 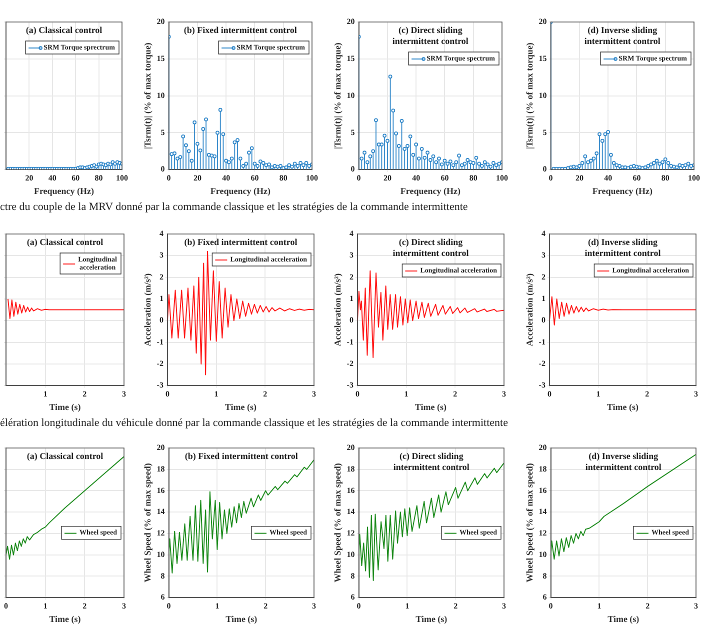 I want to click on y-tick-label: 12, so click(x=350, y=533).